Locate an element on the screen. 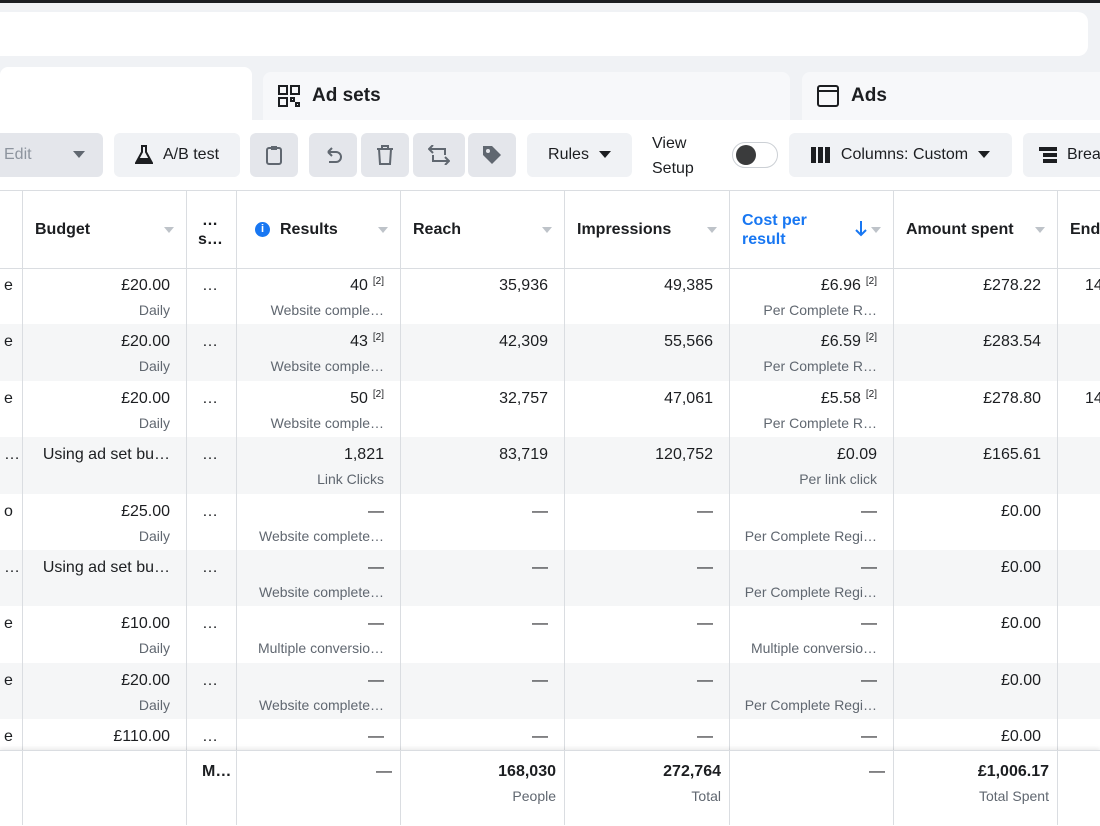 This screenshot has height=826, width=1100. cell-text: 35,936 is located at coordinates (523, 285).